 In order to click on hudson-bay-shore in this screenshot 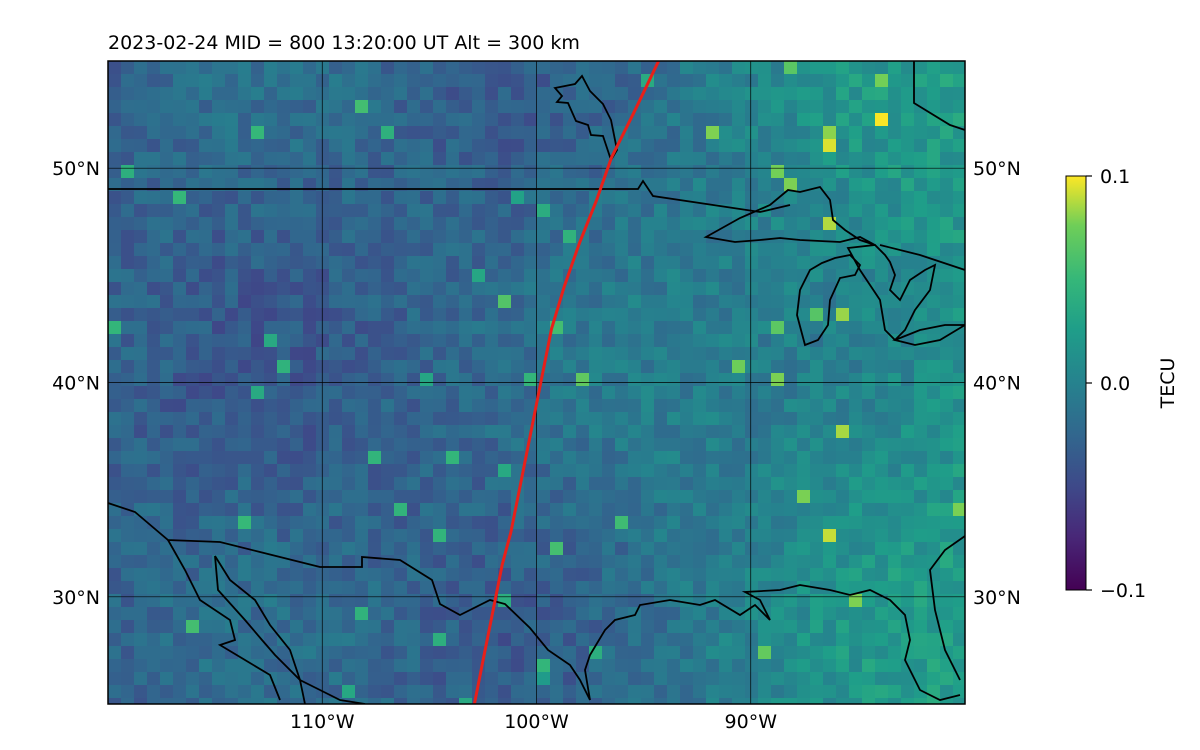, I will do `click(585, 118)`.